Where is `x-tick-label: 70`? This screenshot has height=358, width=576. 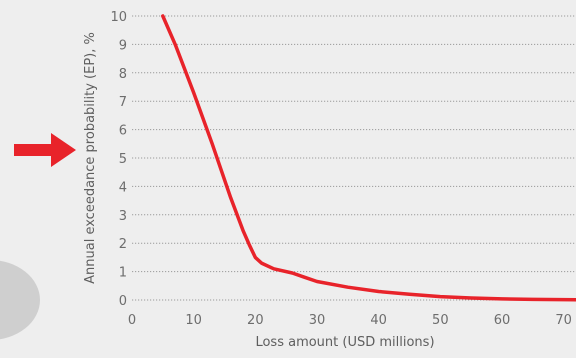 x-tick-label: 70 is located at coordinates (563, 320).